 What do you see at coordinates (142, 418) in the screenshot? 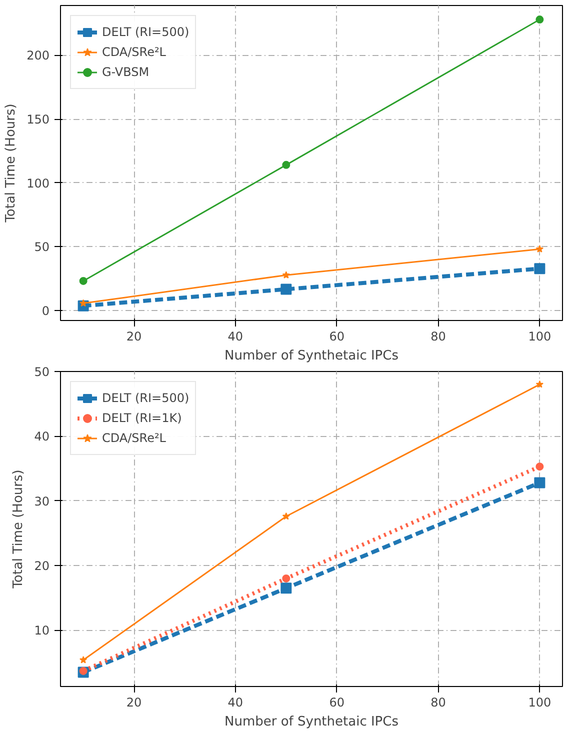
I see `legend-label: DELT (RI=1K)` at bounding box center [142, 418].